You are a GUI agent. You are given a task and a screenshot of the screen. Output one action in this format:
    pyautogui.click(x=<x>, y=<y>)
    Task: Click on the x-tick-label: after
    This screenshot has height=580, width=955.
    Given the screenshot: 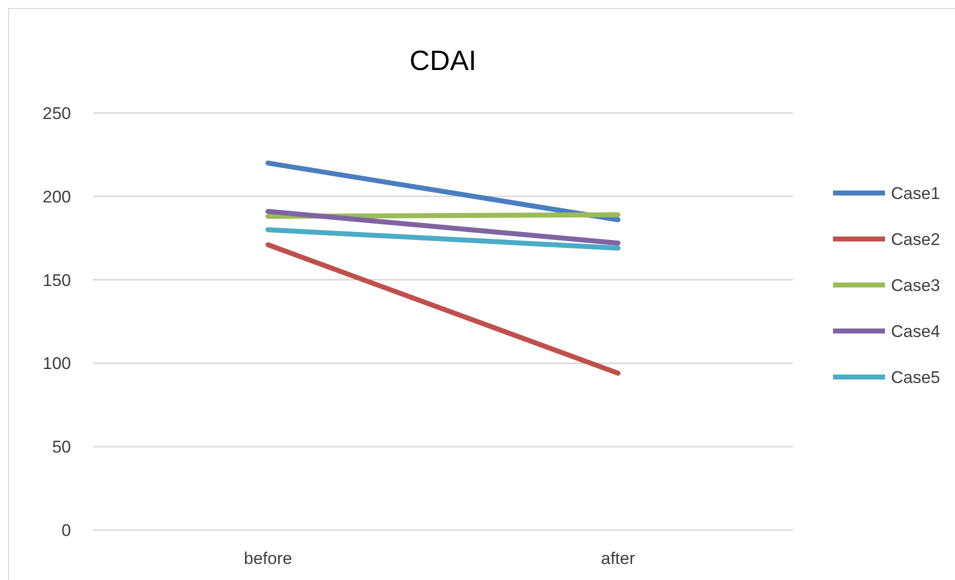 What is the action you would take?
    pyautogui.click(x=618, y=558)
    